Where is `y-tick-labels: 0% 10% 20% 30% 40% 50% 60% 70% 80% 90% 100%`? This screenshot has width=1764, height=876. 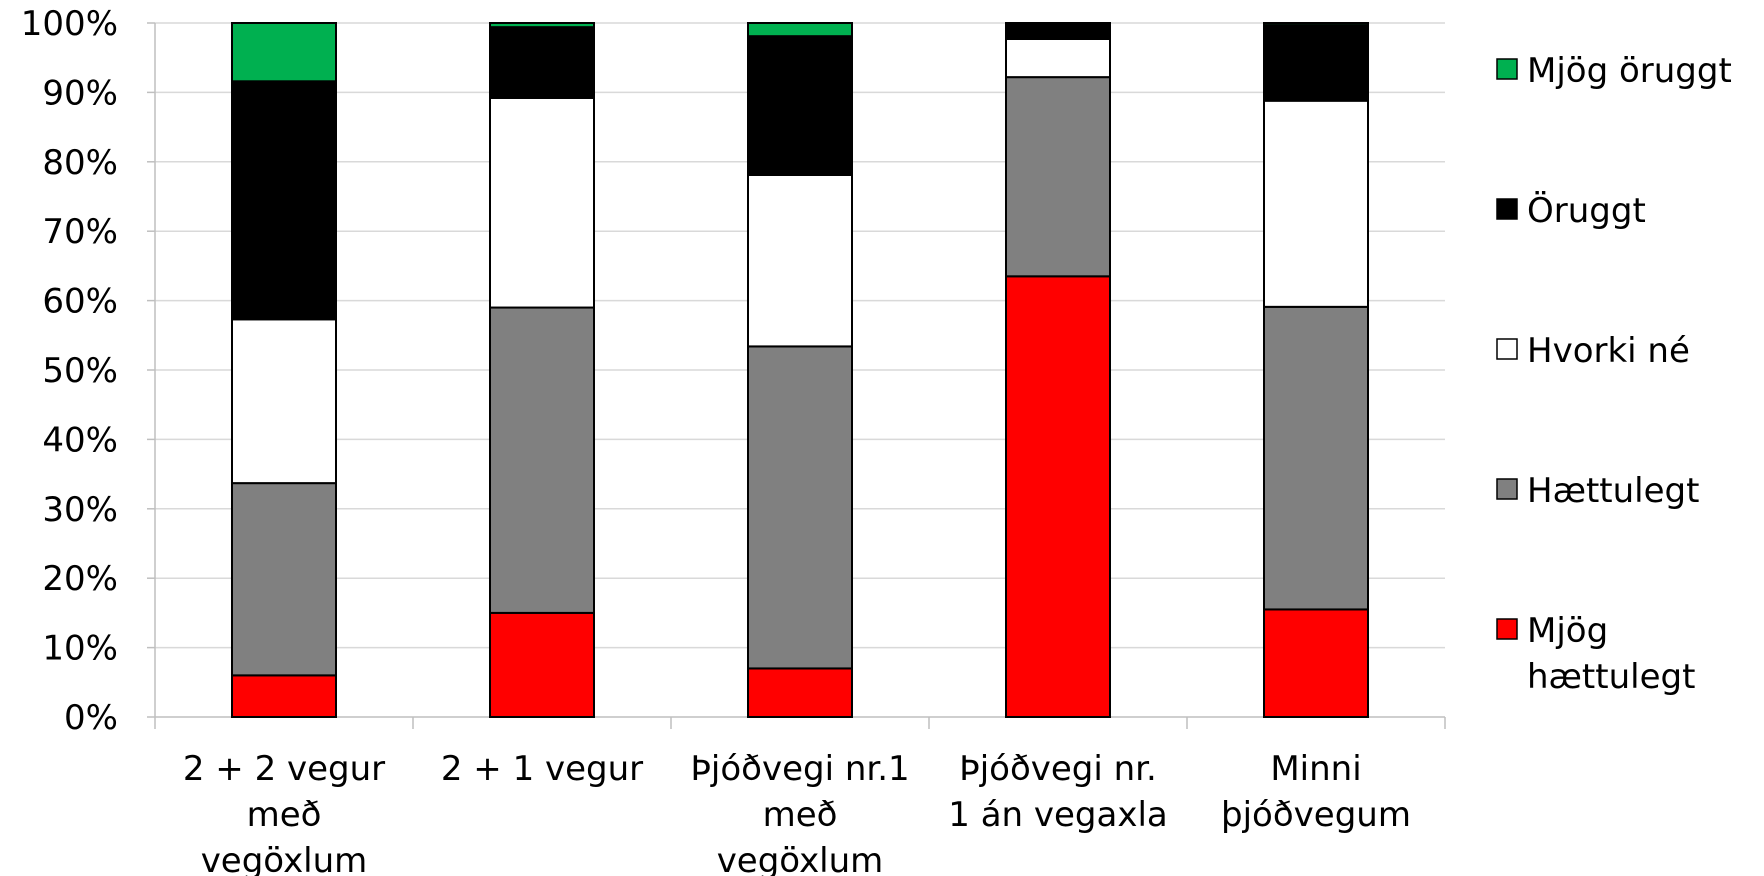 y-tick-labels: 0% 10% 20% 30% 40% 50% 60% 70% 80% 90% 100% is located at coordinates (69, 371).